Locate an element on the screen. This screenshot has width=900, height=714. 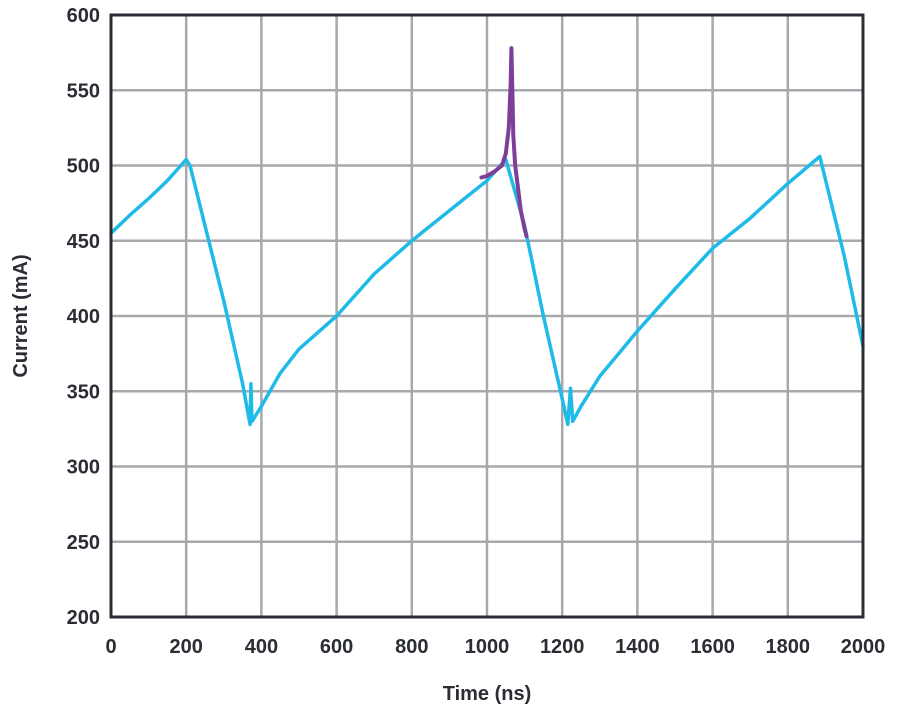
y-tick-label: 550 is located at coordinates (83, 91).